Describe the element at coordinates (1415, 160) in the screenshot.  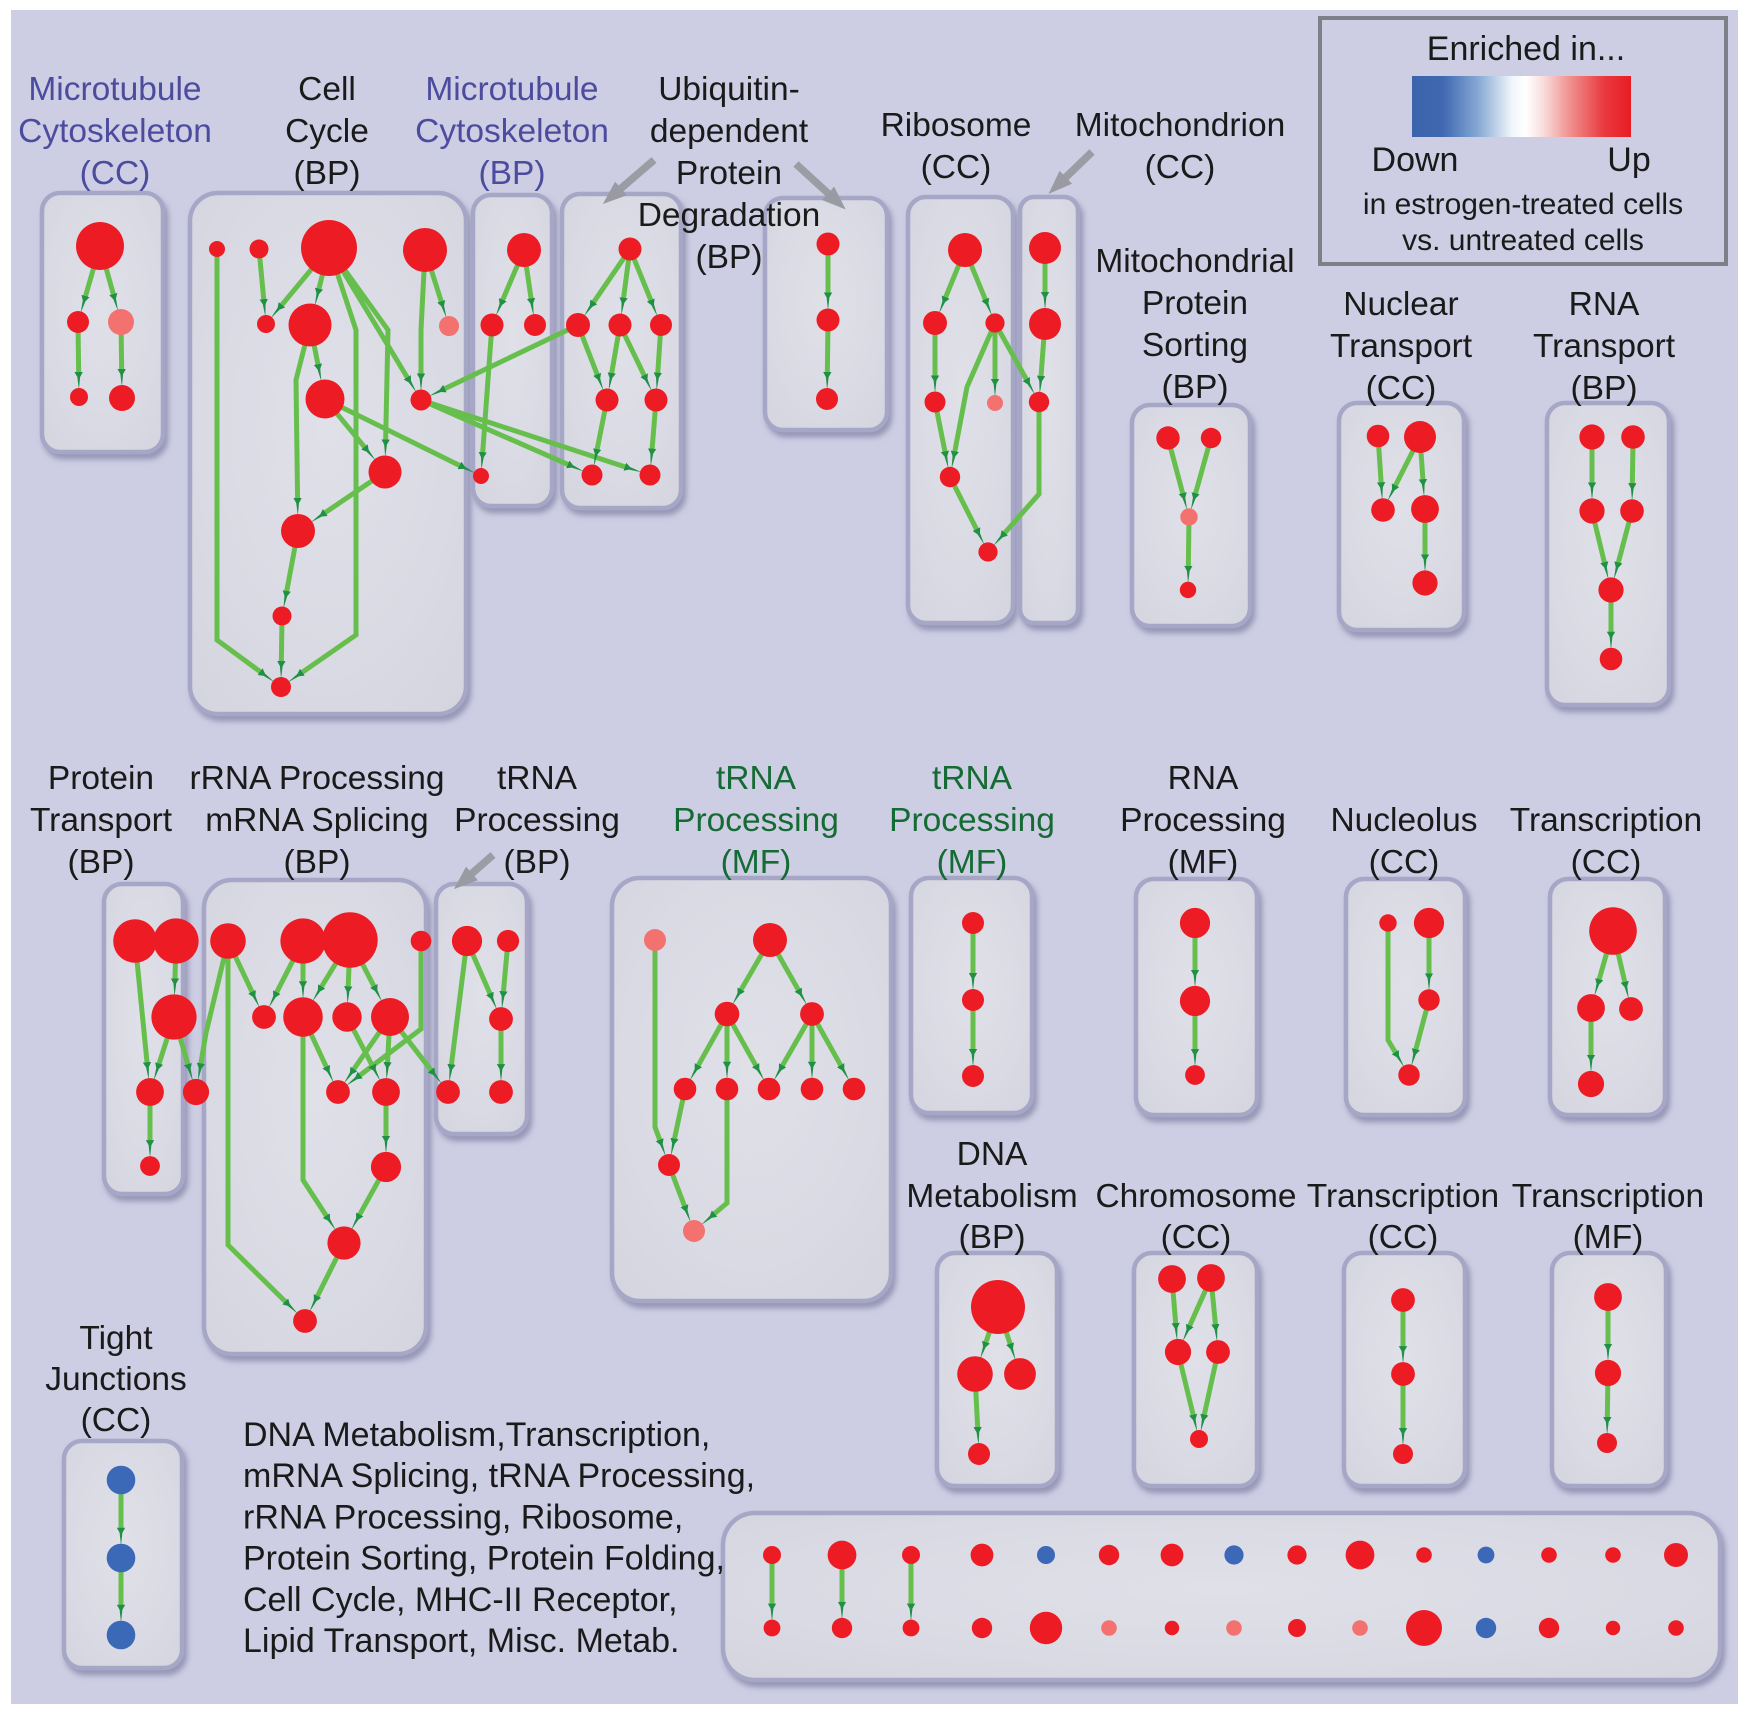
I see `svg-text: Down` at that location.